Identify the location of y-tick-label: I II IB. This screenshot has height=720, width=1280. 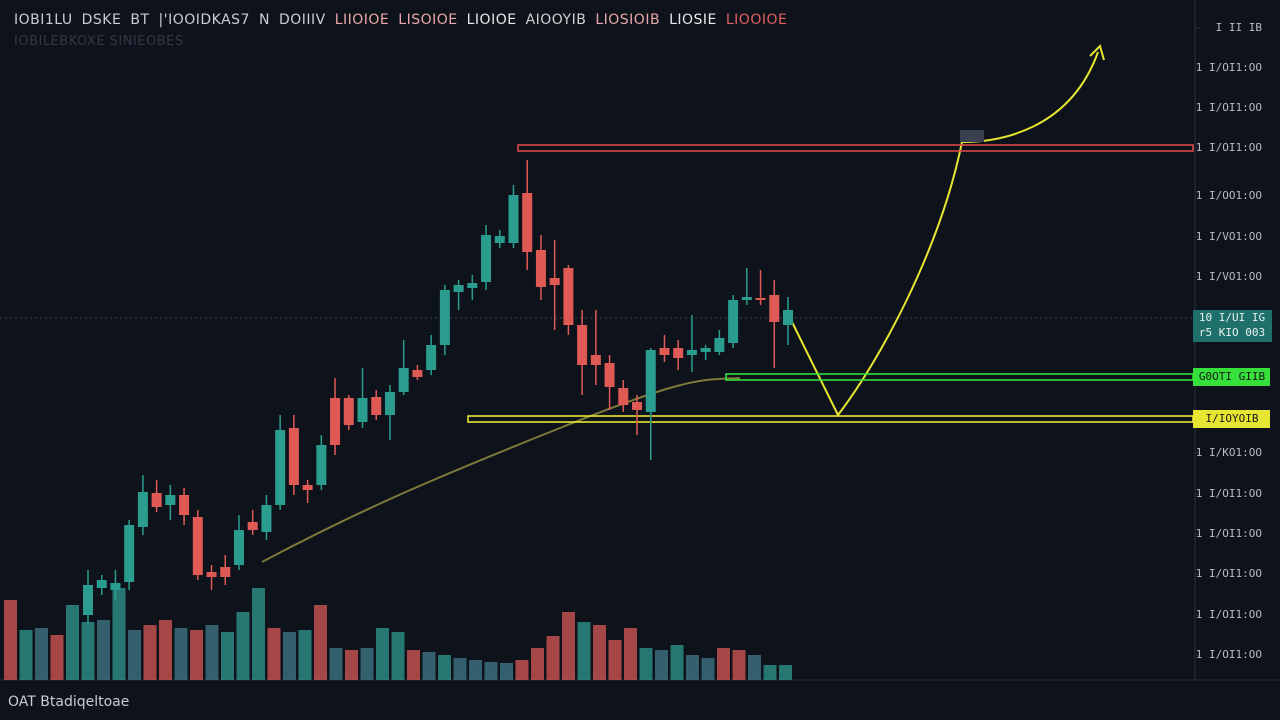
(1239, 27).